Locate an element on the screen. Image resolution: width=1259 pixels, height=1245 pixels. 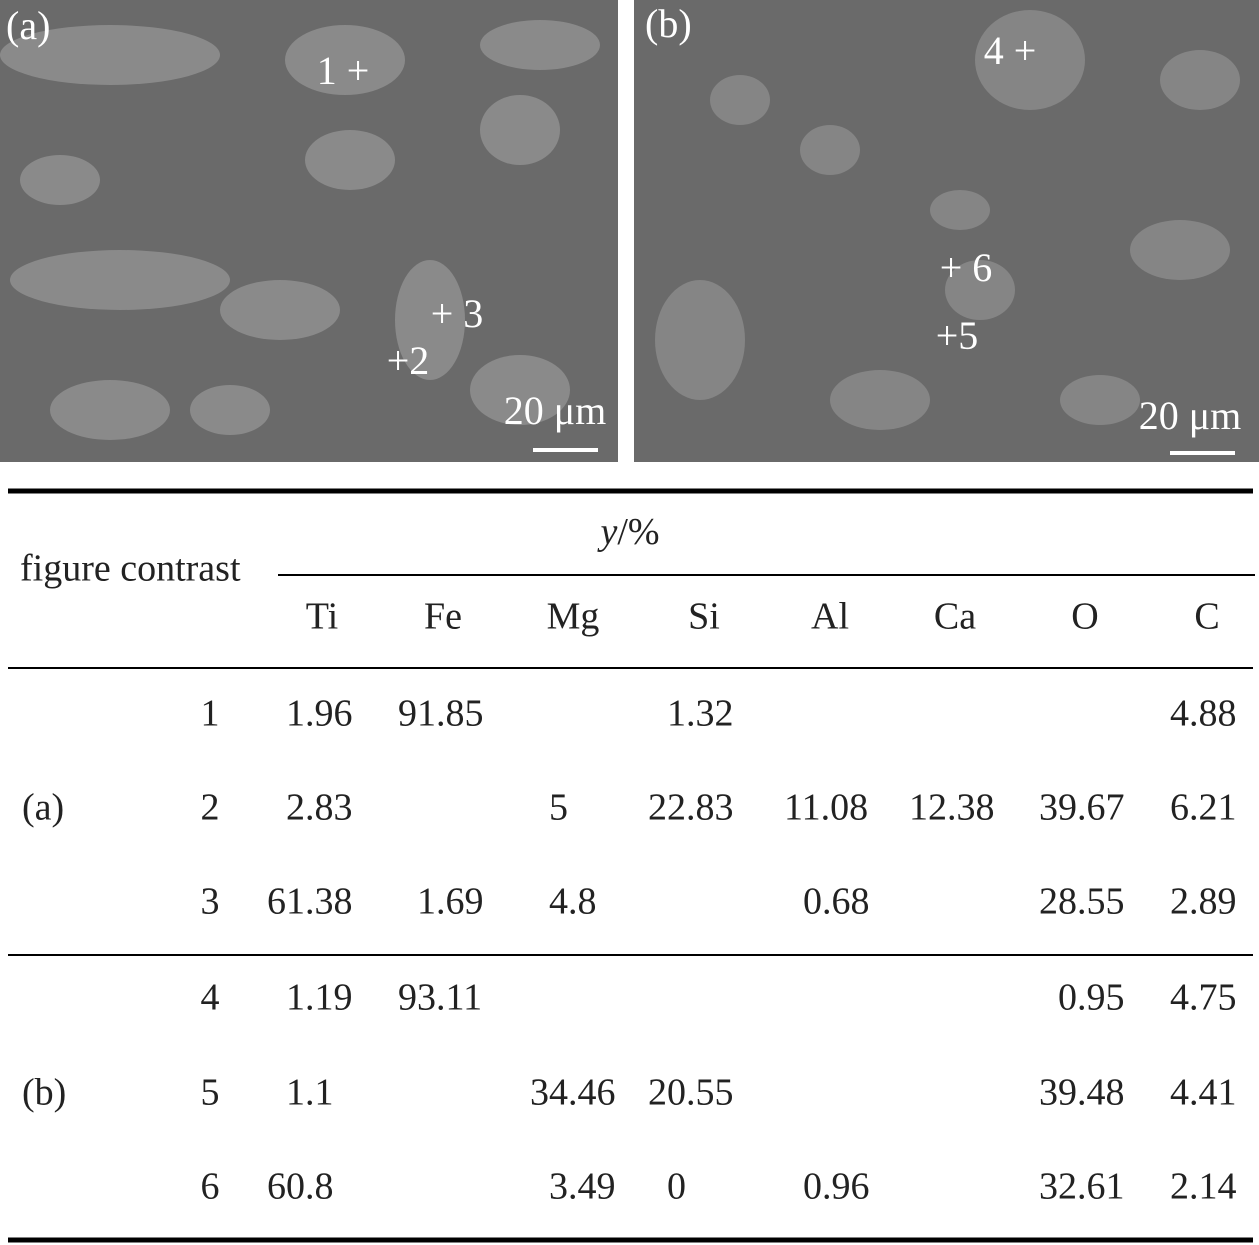
group-label: (b) is located at coordinates (44, 1093).